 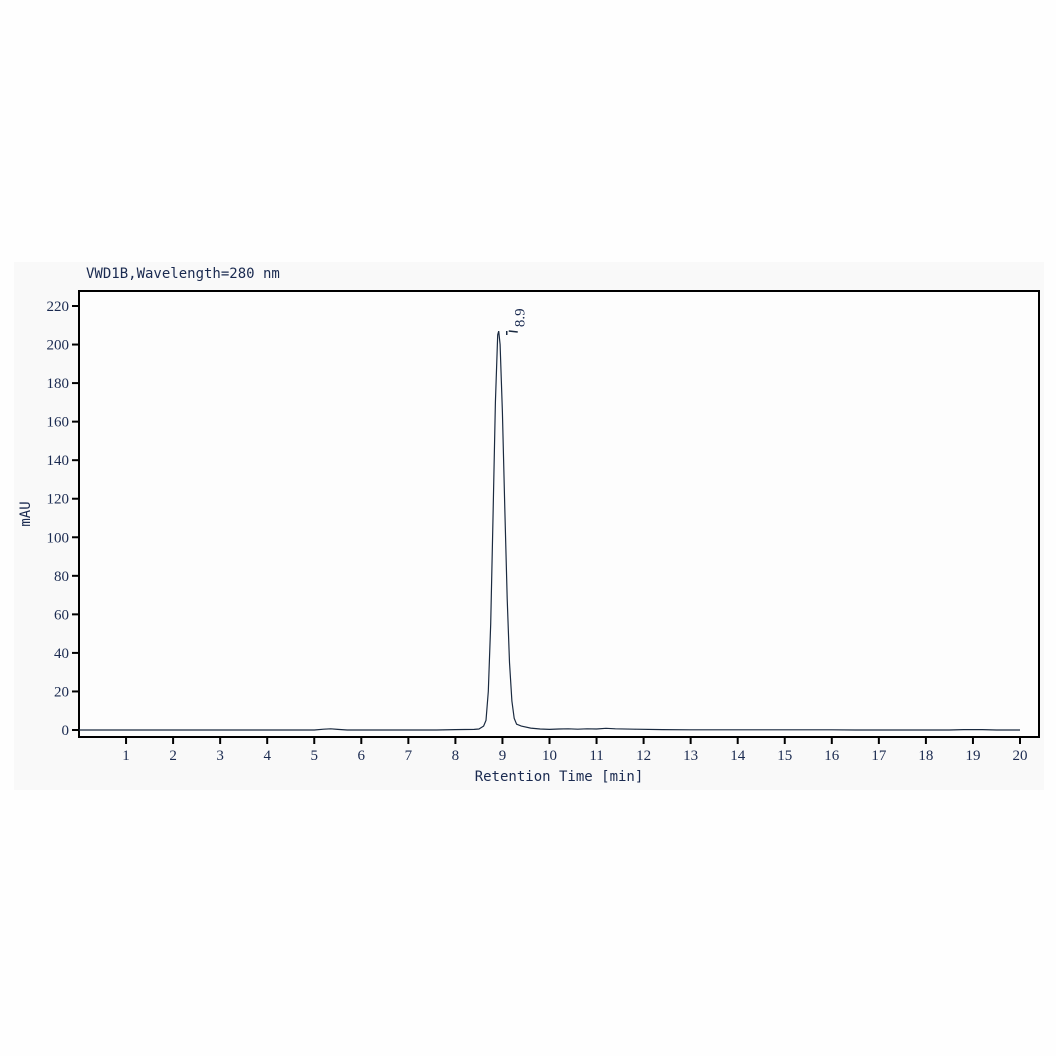 I want to click on y-tick-label: 220, so click(x=58, y=307).